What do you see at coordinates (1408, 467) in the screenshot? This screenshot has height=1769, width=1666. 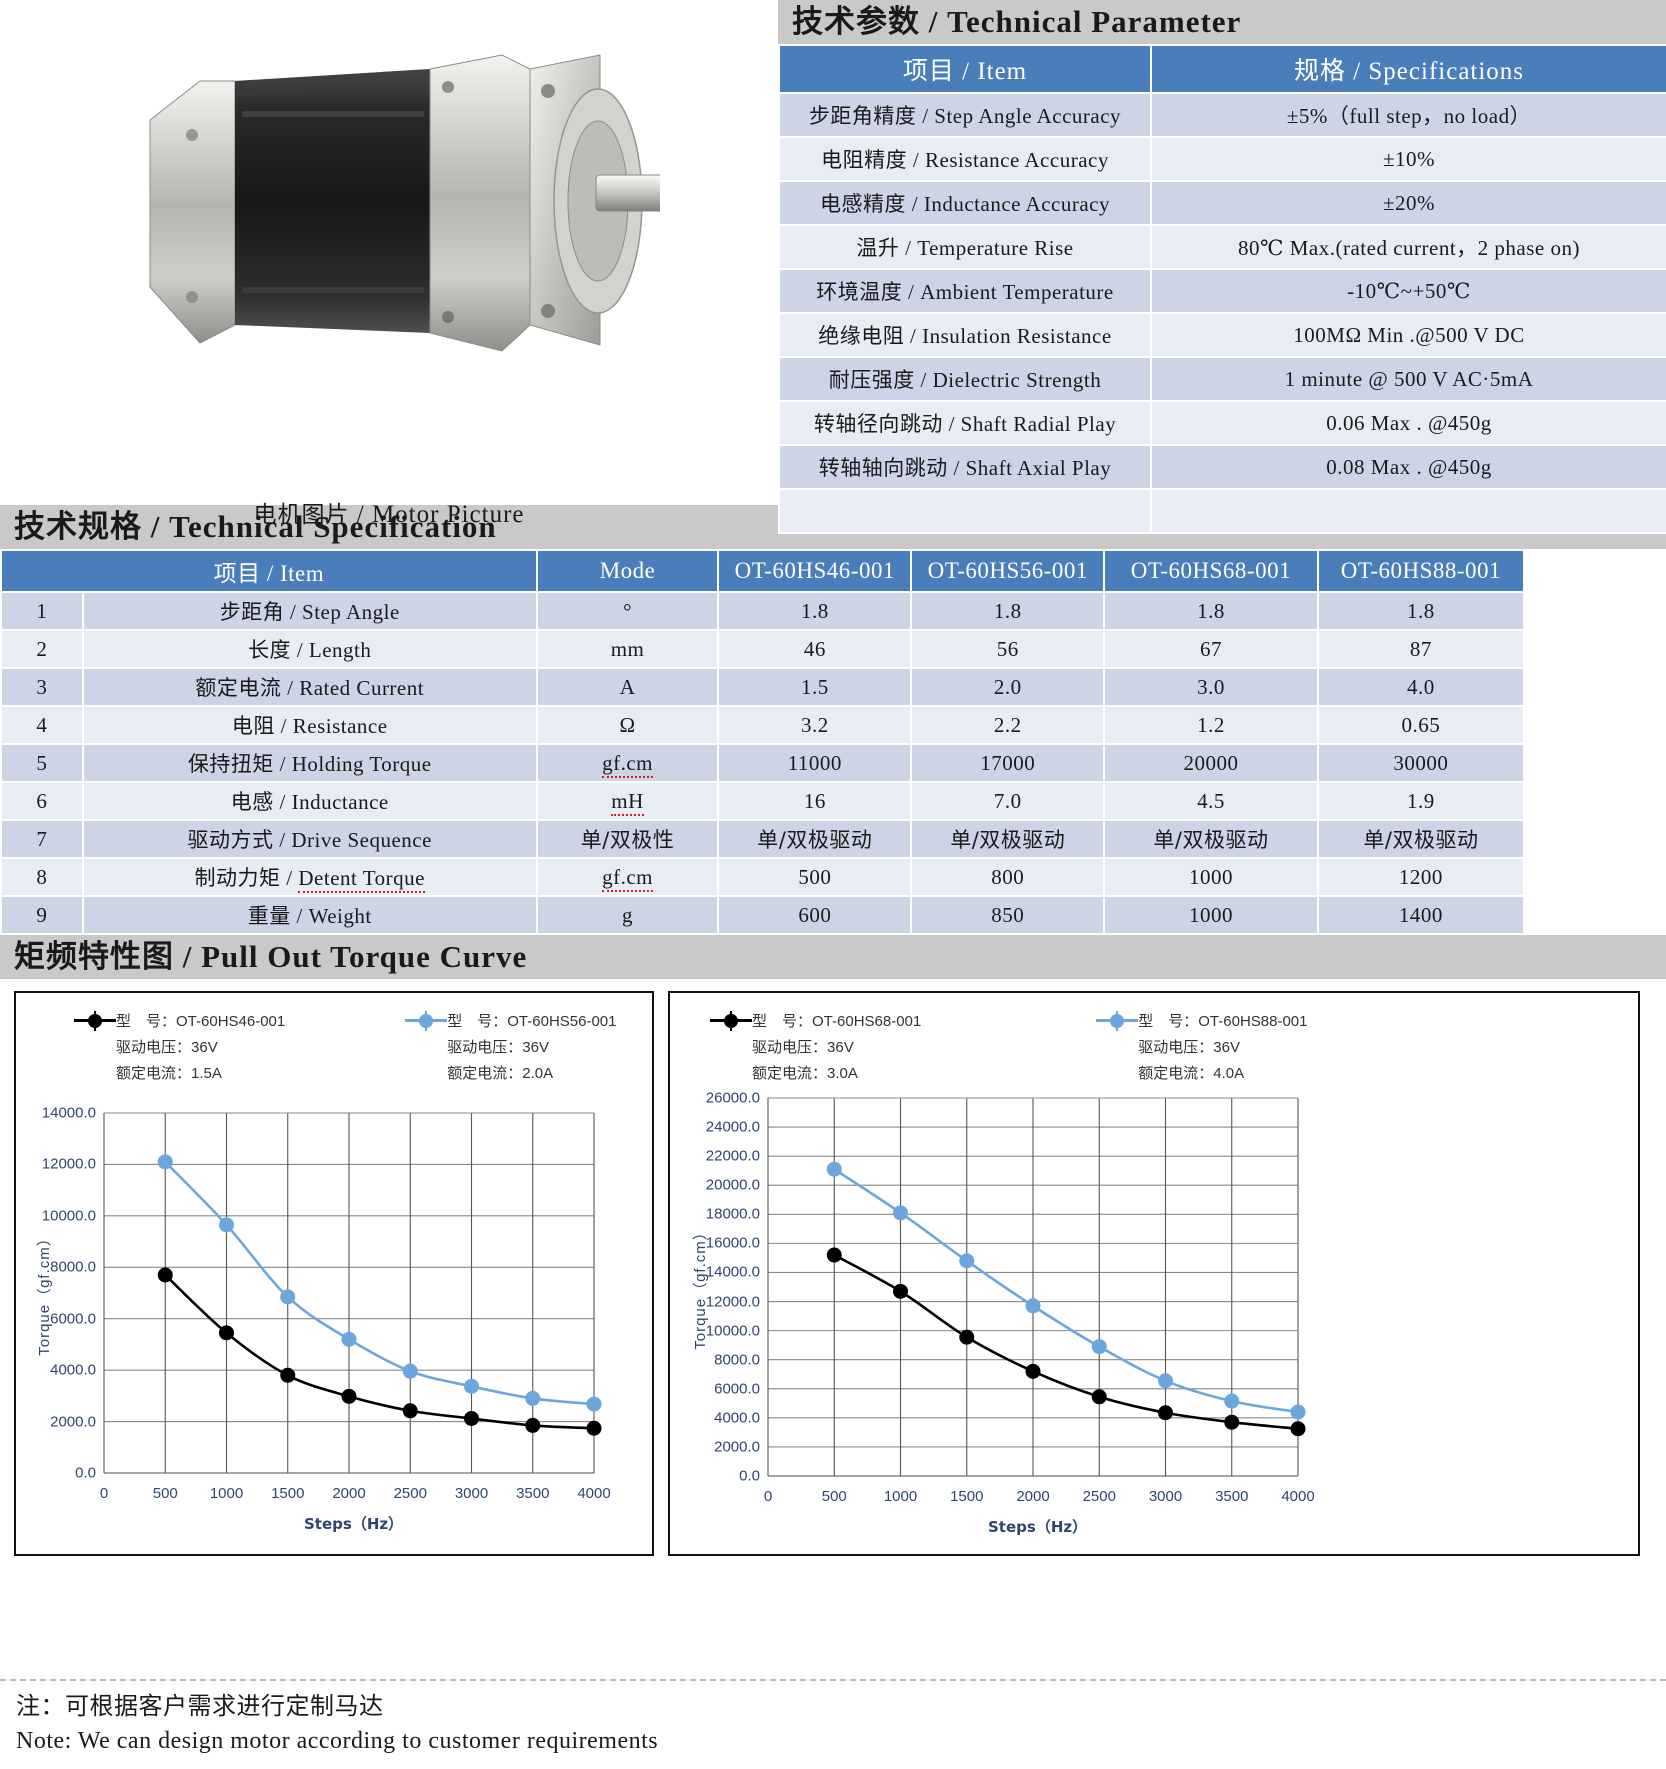 I see `param-value-cell: 0.08 Max . @450g` at bounding box center [1408, 467].